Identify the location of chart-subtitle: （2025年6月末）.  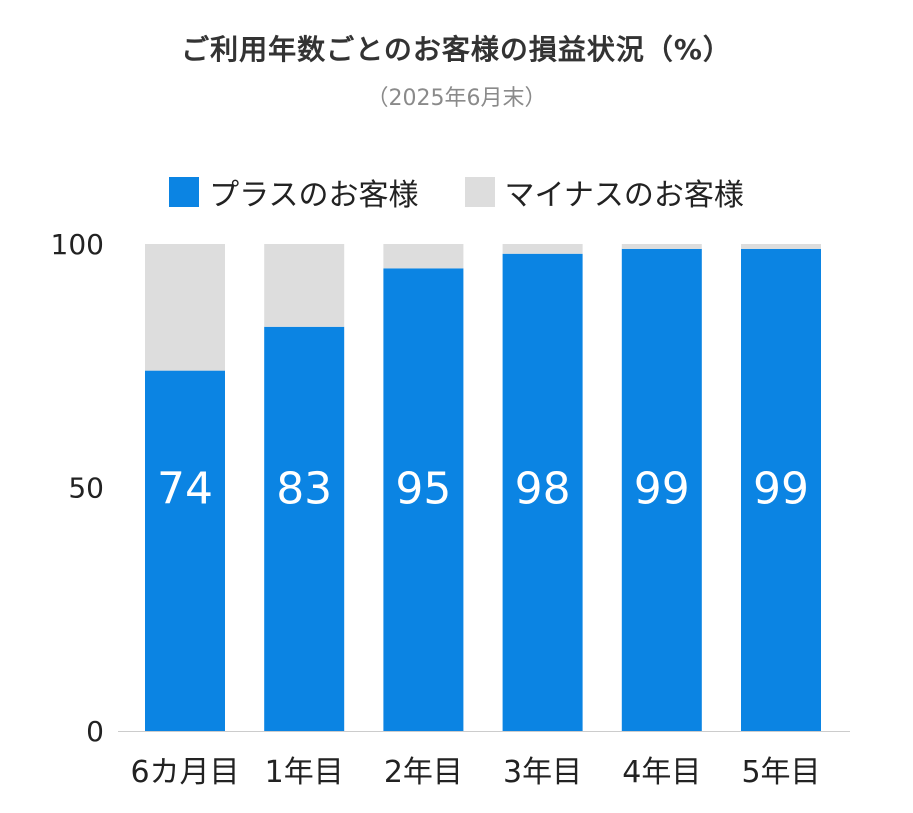
(456, 98).